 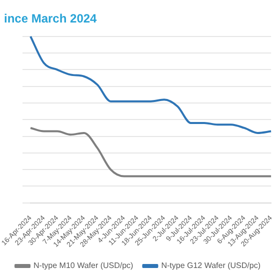 What do you see at coordinates (84, 265) in the screenshot?
I see `legend-label: N-type M10 Wafer (USD/pc)` at bounding box center [84, 265].